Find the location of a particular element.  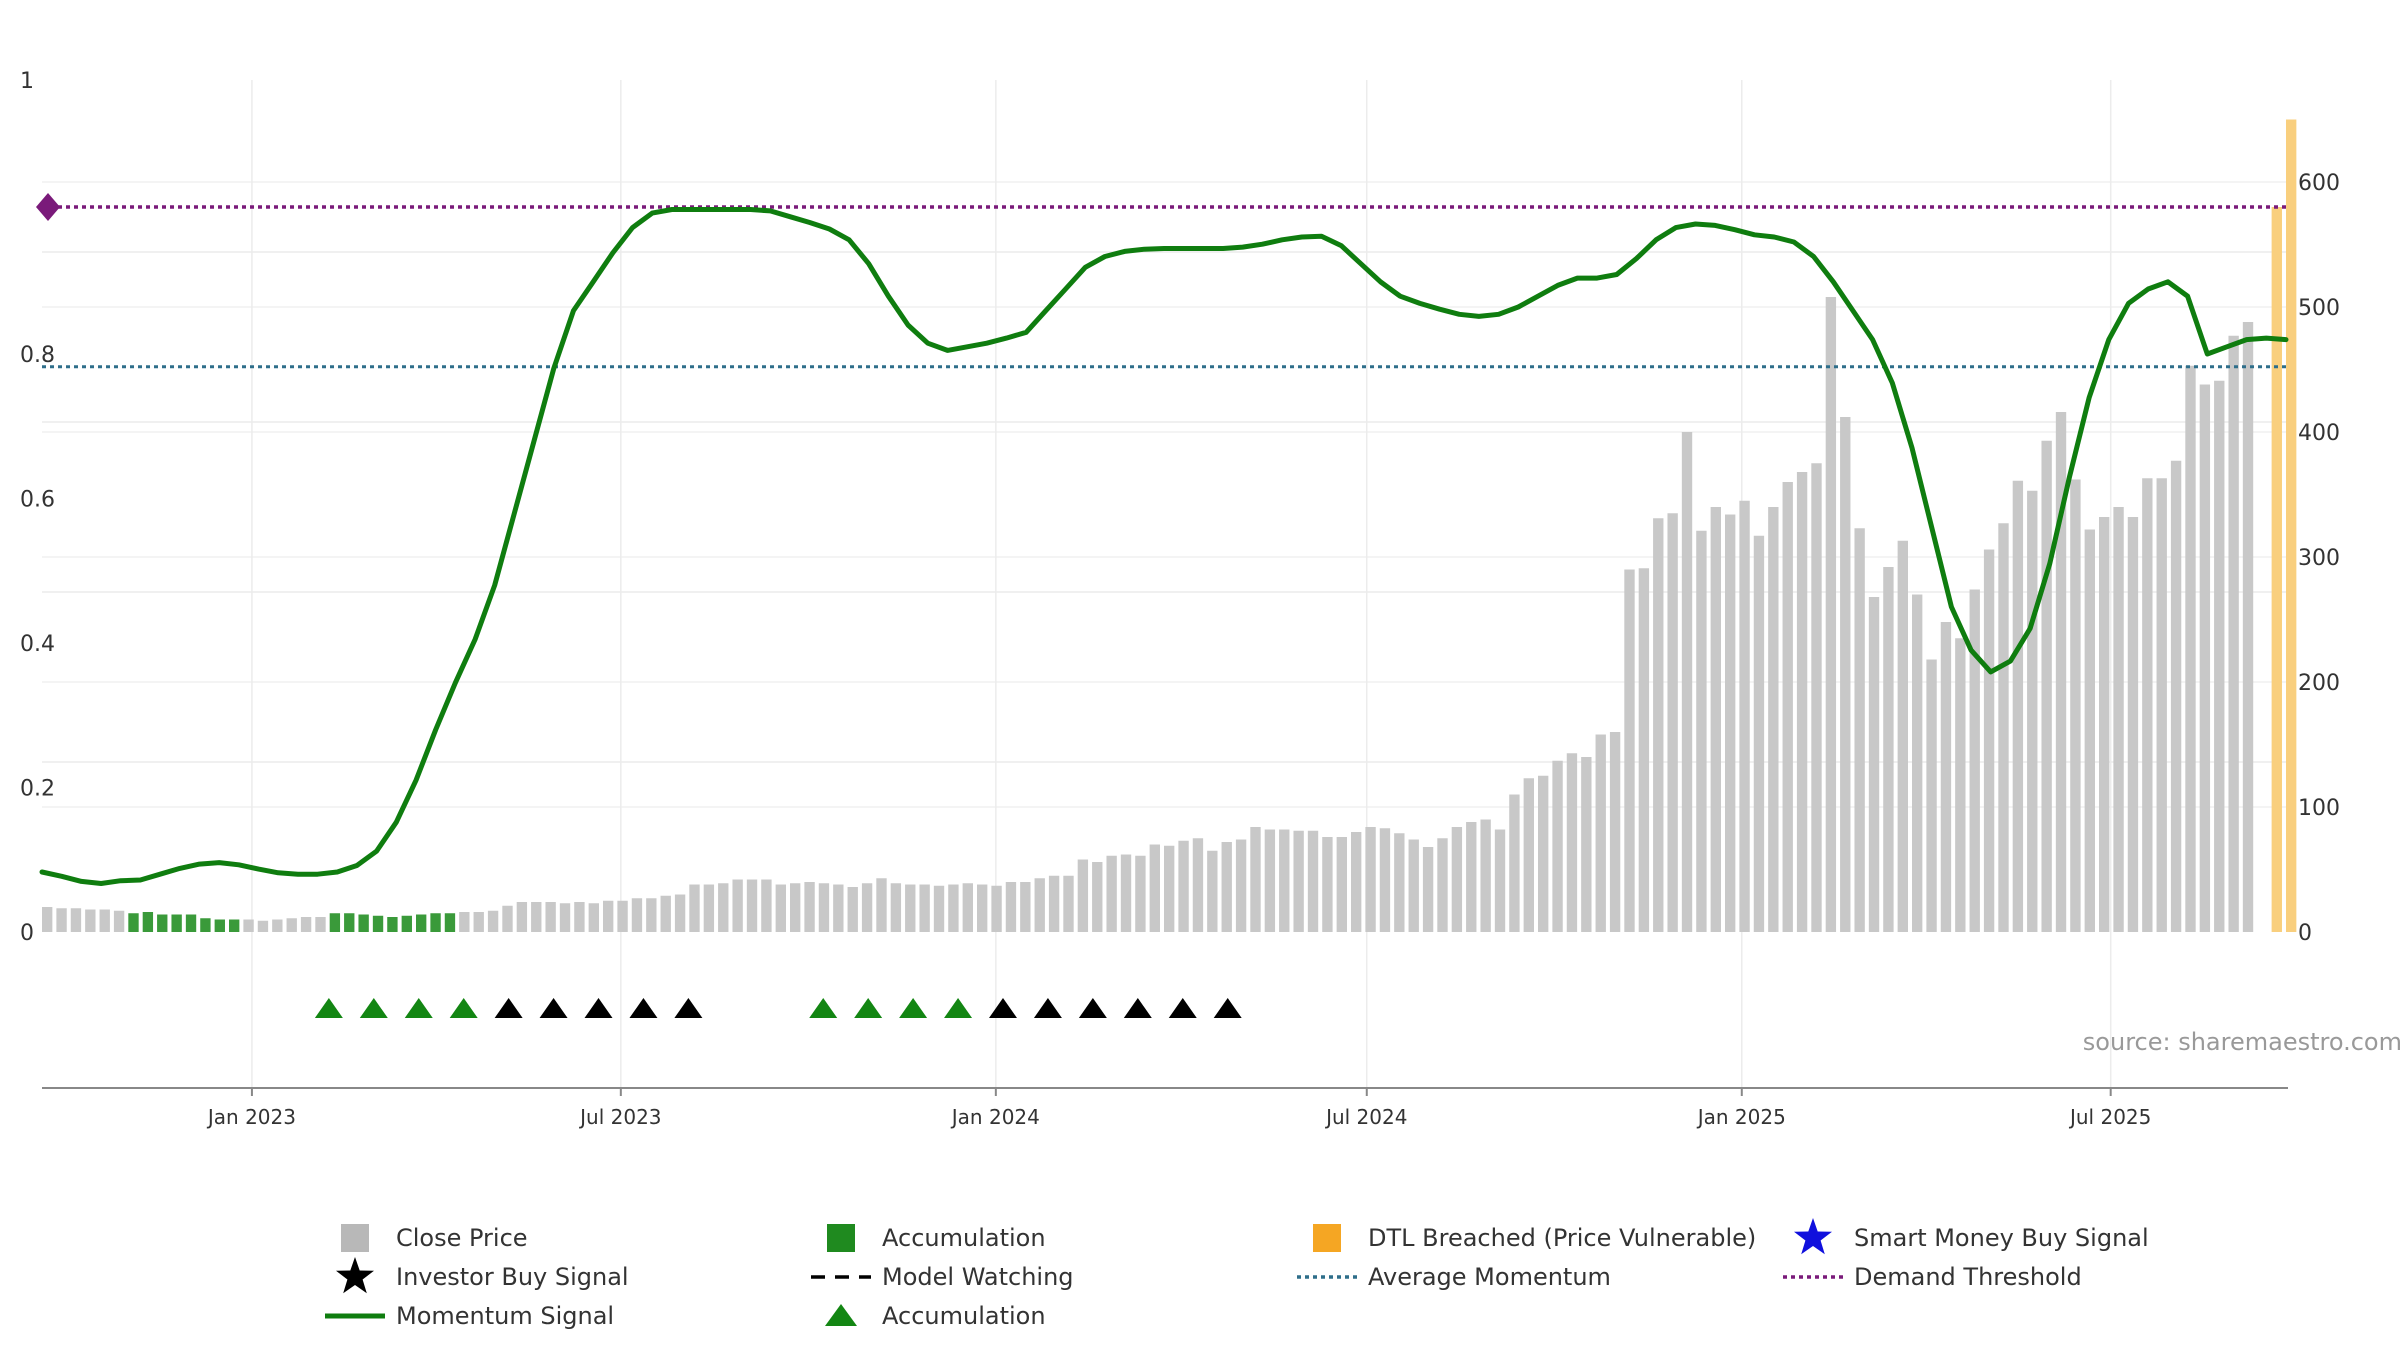

legend-label: Smart Money Buy Signal is located at coordinates (2001, 1238).